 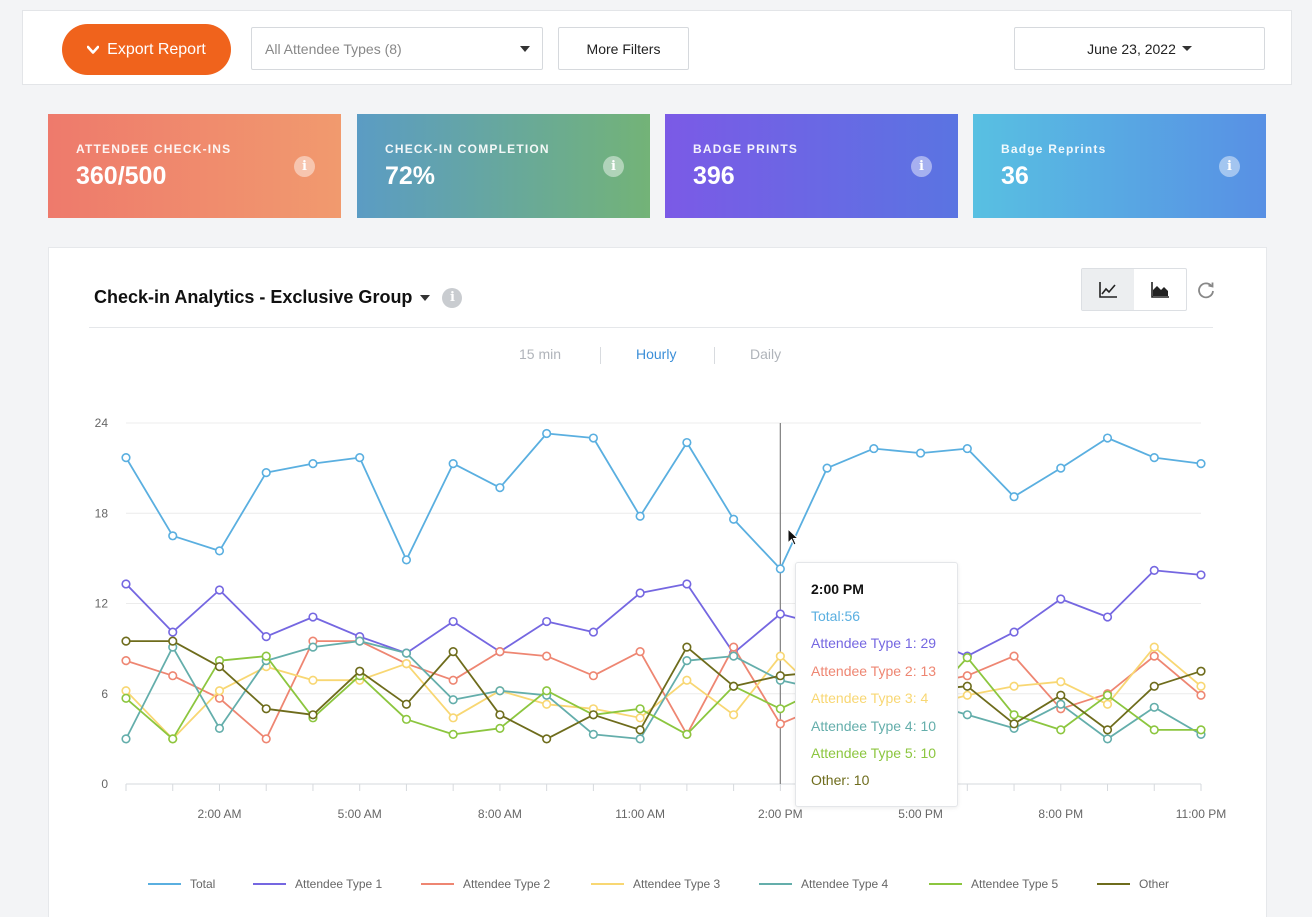 What do you see at coordinates (811, 166) in the screenshot?
I see `kpi-card-badge-prints: BADGE PRINTS 396 i` at bounding box center [811, 166].